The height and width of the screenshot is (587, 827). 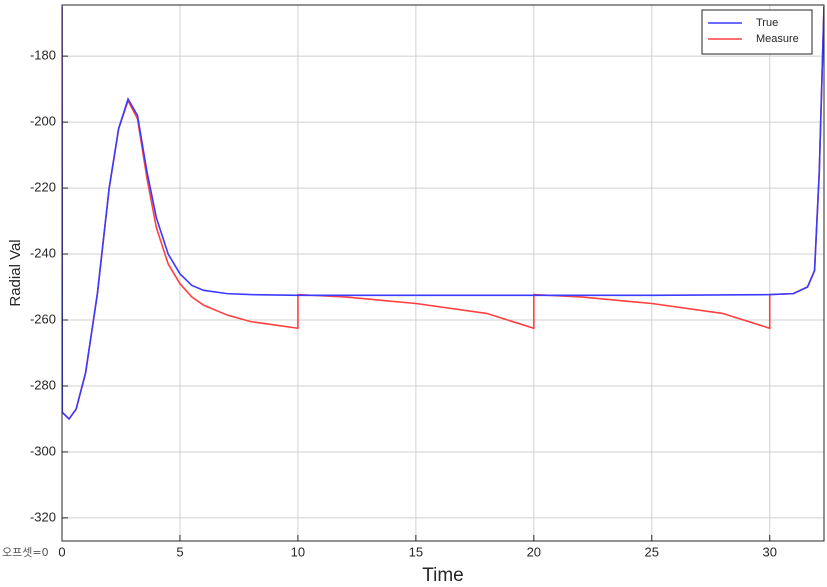 What do you see at coordinates (43, 121) in the screenshot?
I see `y-tick-label: -200` at bounding box center [43, 121].